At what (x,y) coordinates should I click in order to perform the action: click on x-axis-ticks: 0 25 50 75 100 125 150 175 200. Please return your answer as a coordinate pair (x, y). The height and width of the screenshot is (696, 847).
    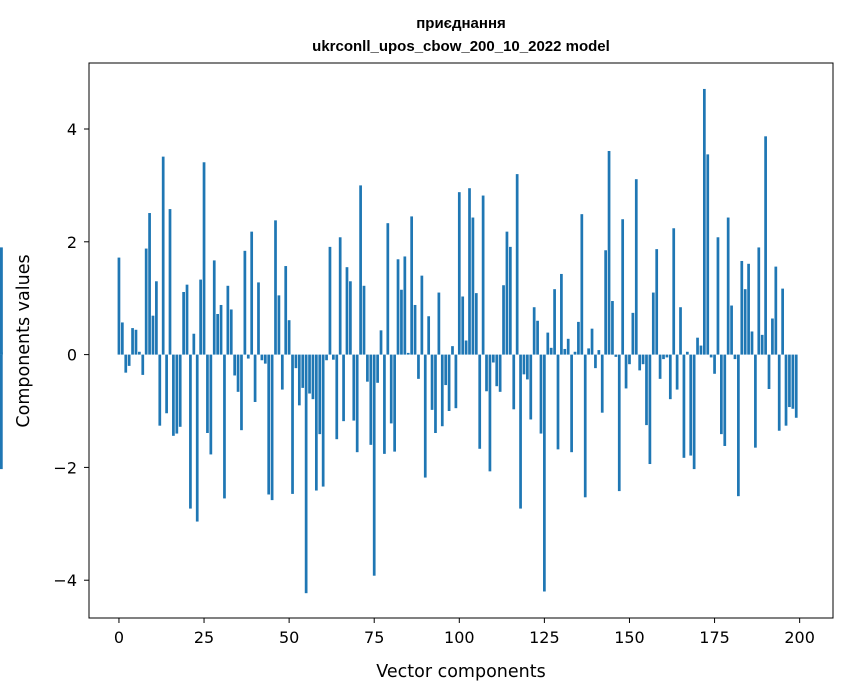
    Looking at the image, I should click on (464, 632).